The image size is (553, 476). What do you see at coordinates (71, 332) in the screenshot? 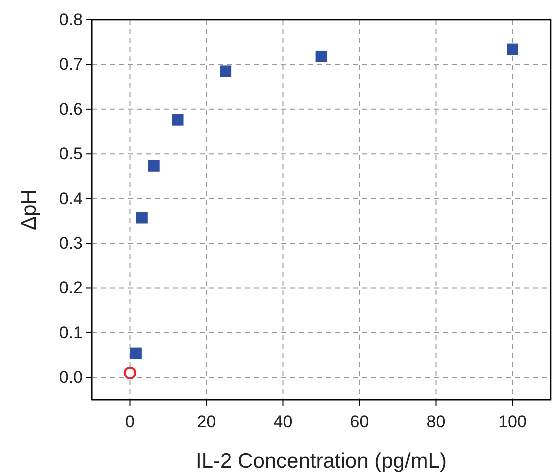
I see `y-tick-label: 0.1` at bounding box center [71, 332].